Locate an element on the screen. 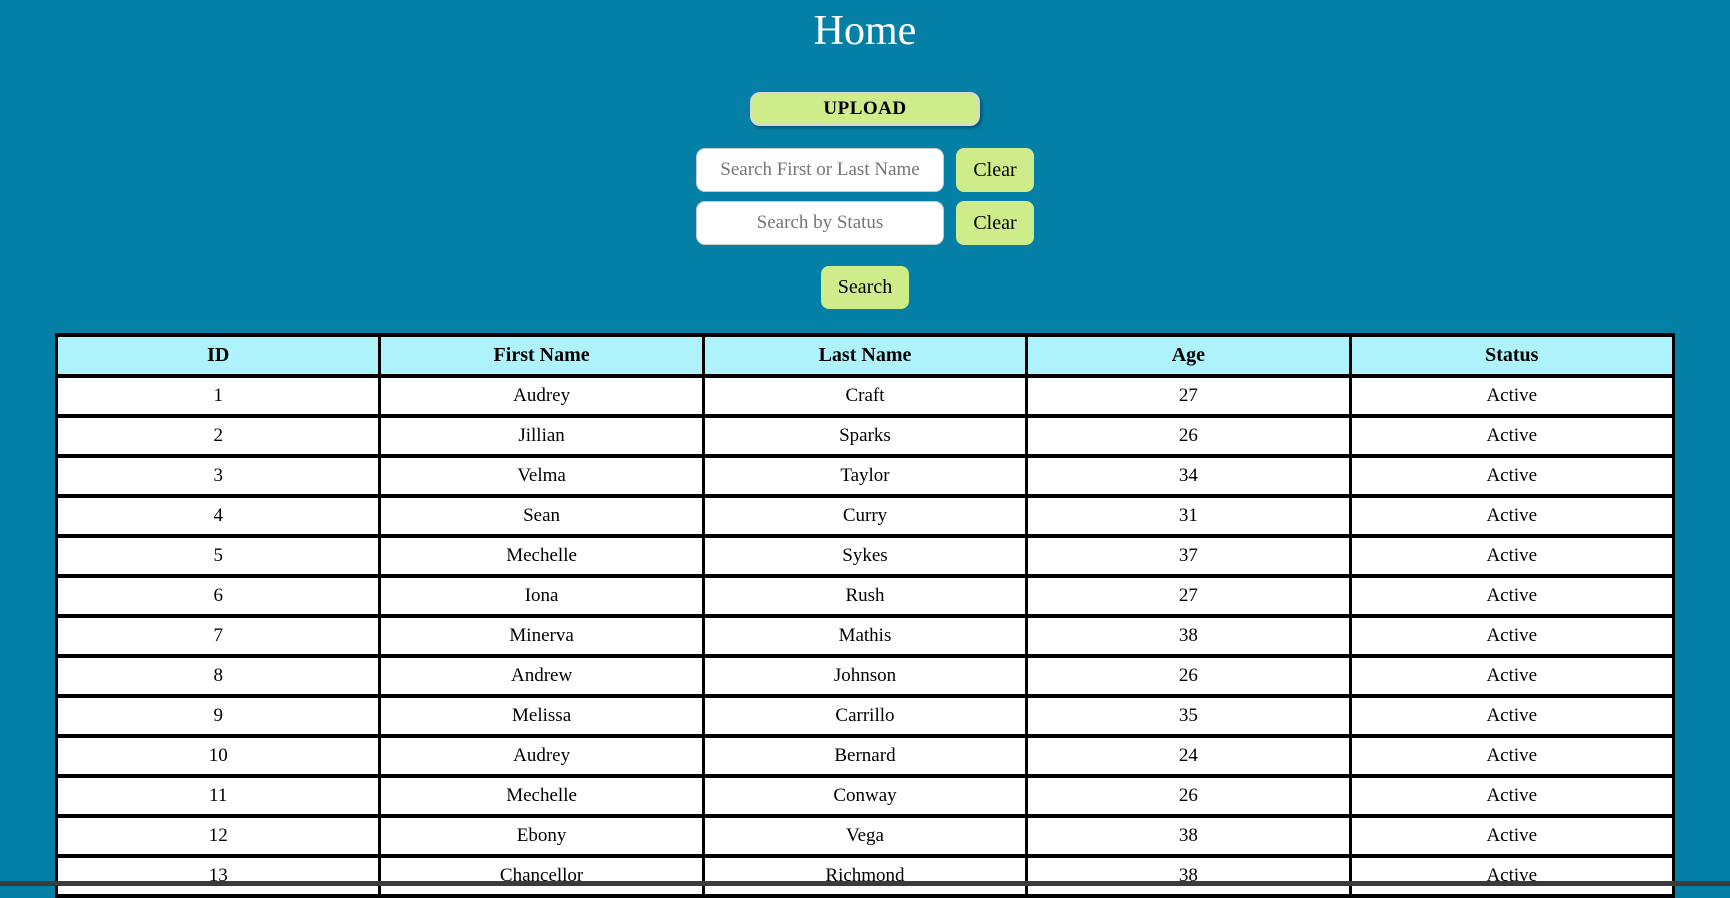 The height and width of the screenshot is (898, 1730). name-search-row: Clear is located at coordinates (865, 170).